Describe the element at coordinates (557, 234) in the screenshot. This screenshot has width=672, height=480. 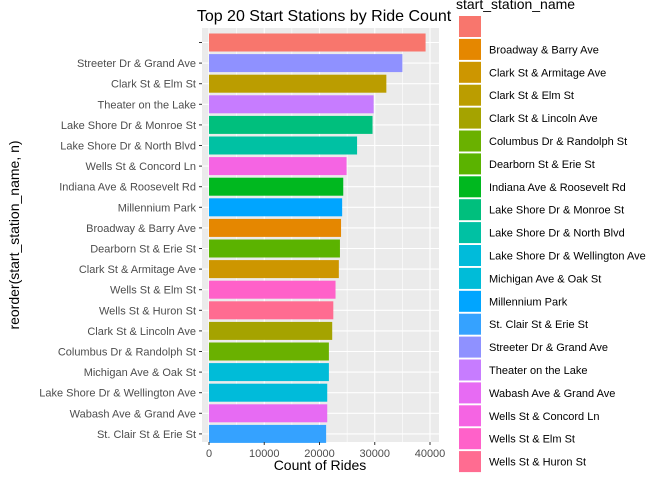
I see `legend-label: Lake Shore Dr & North Blvd` at that location.